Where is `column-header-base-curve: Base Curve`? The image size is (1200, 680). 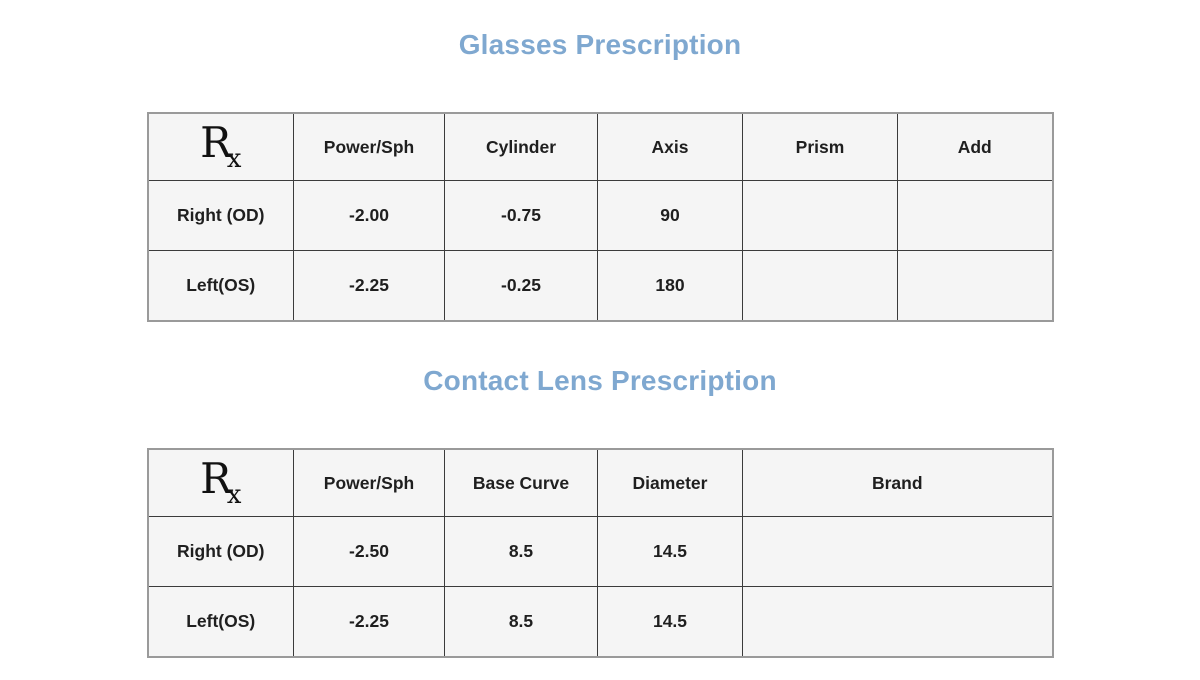 column-header-base-curve: Base Curve is located at coordinates (521, 482).